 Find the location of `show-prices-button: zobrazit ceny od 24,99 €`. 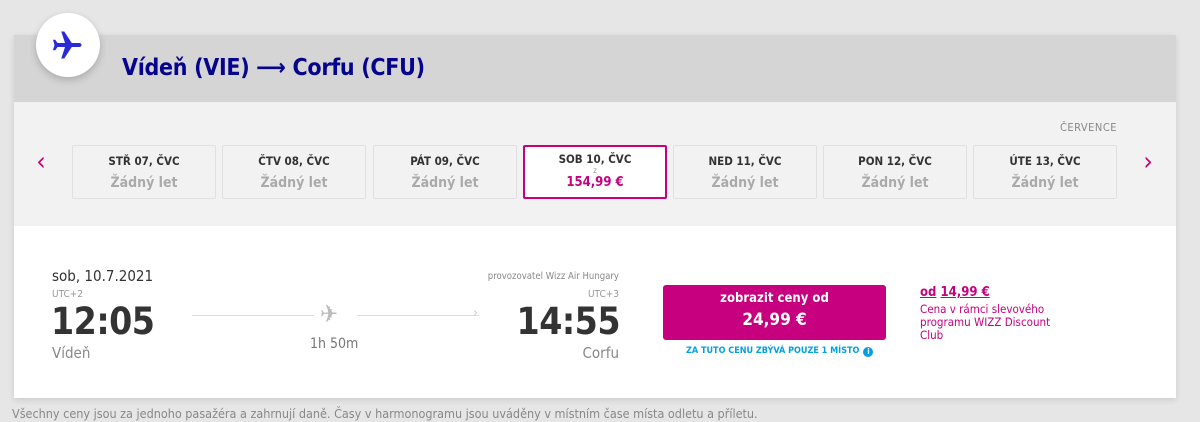

show-prices-button: zobrazit ceny od 24,99 € is located at coordinates (774, 312).